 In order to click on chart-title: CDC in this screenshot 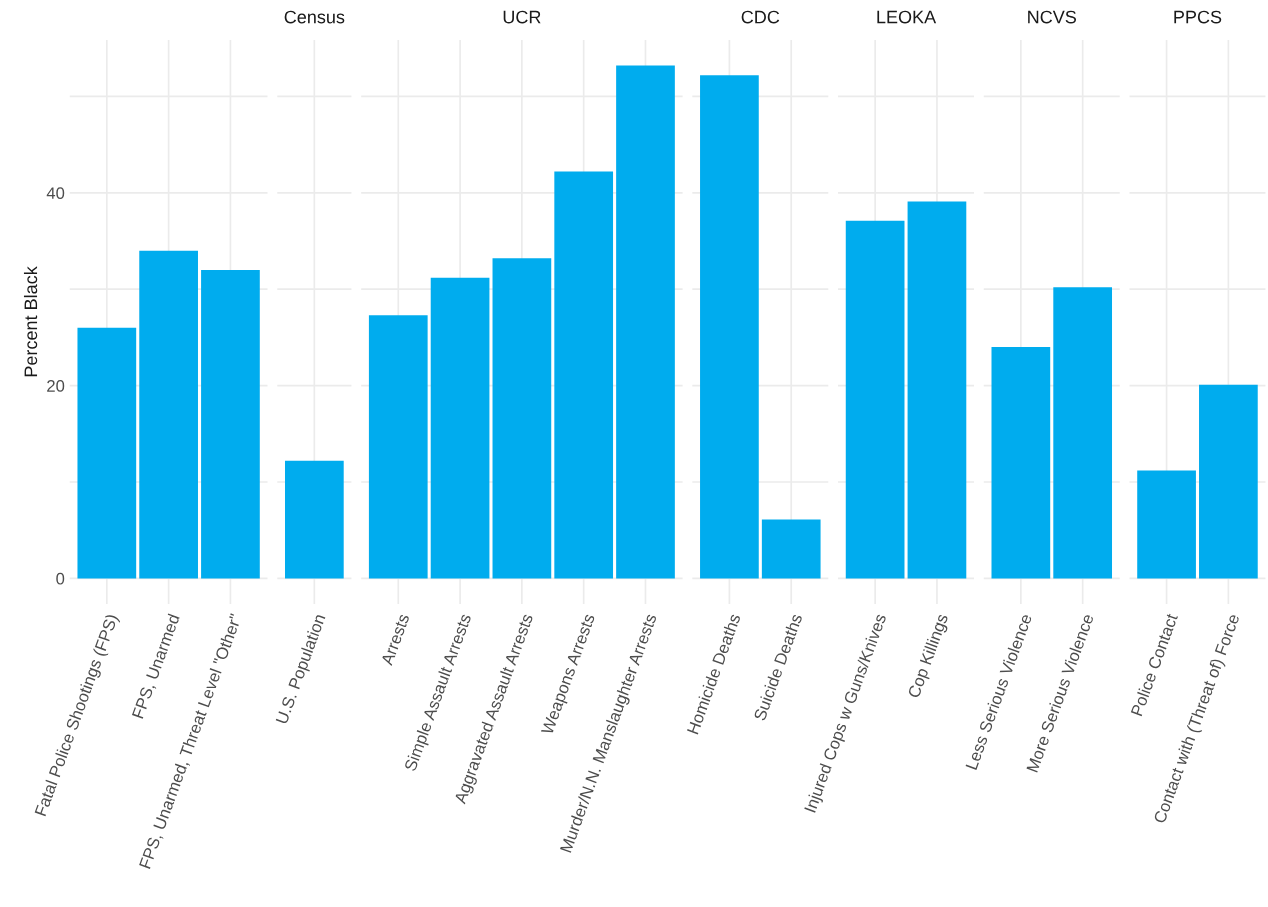, I will do `click(760, 17)`.